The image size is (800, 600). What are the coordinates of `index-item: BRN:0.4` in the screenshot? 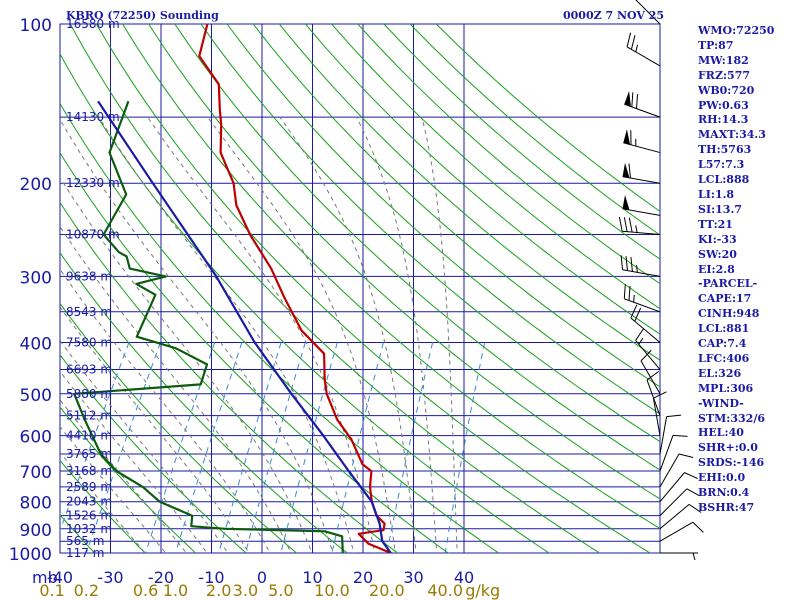 It's located at (724, 493).